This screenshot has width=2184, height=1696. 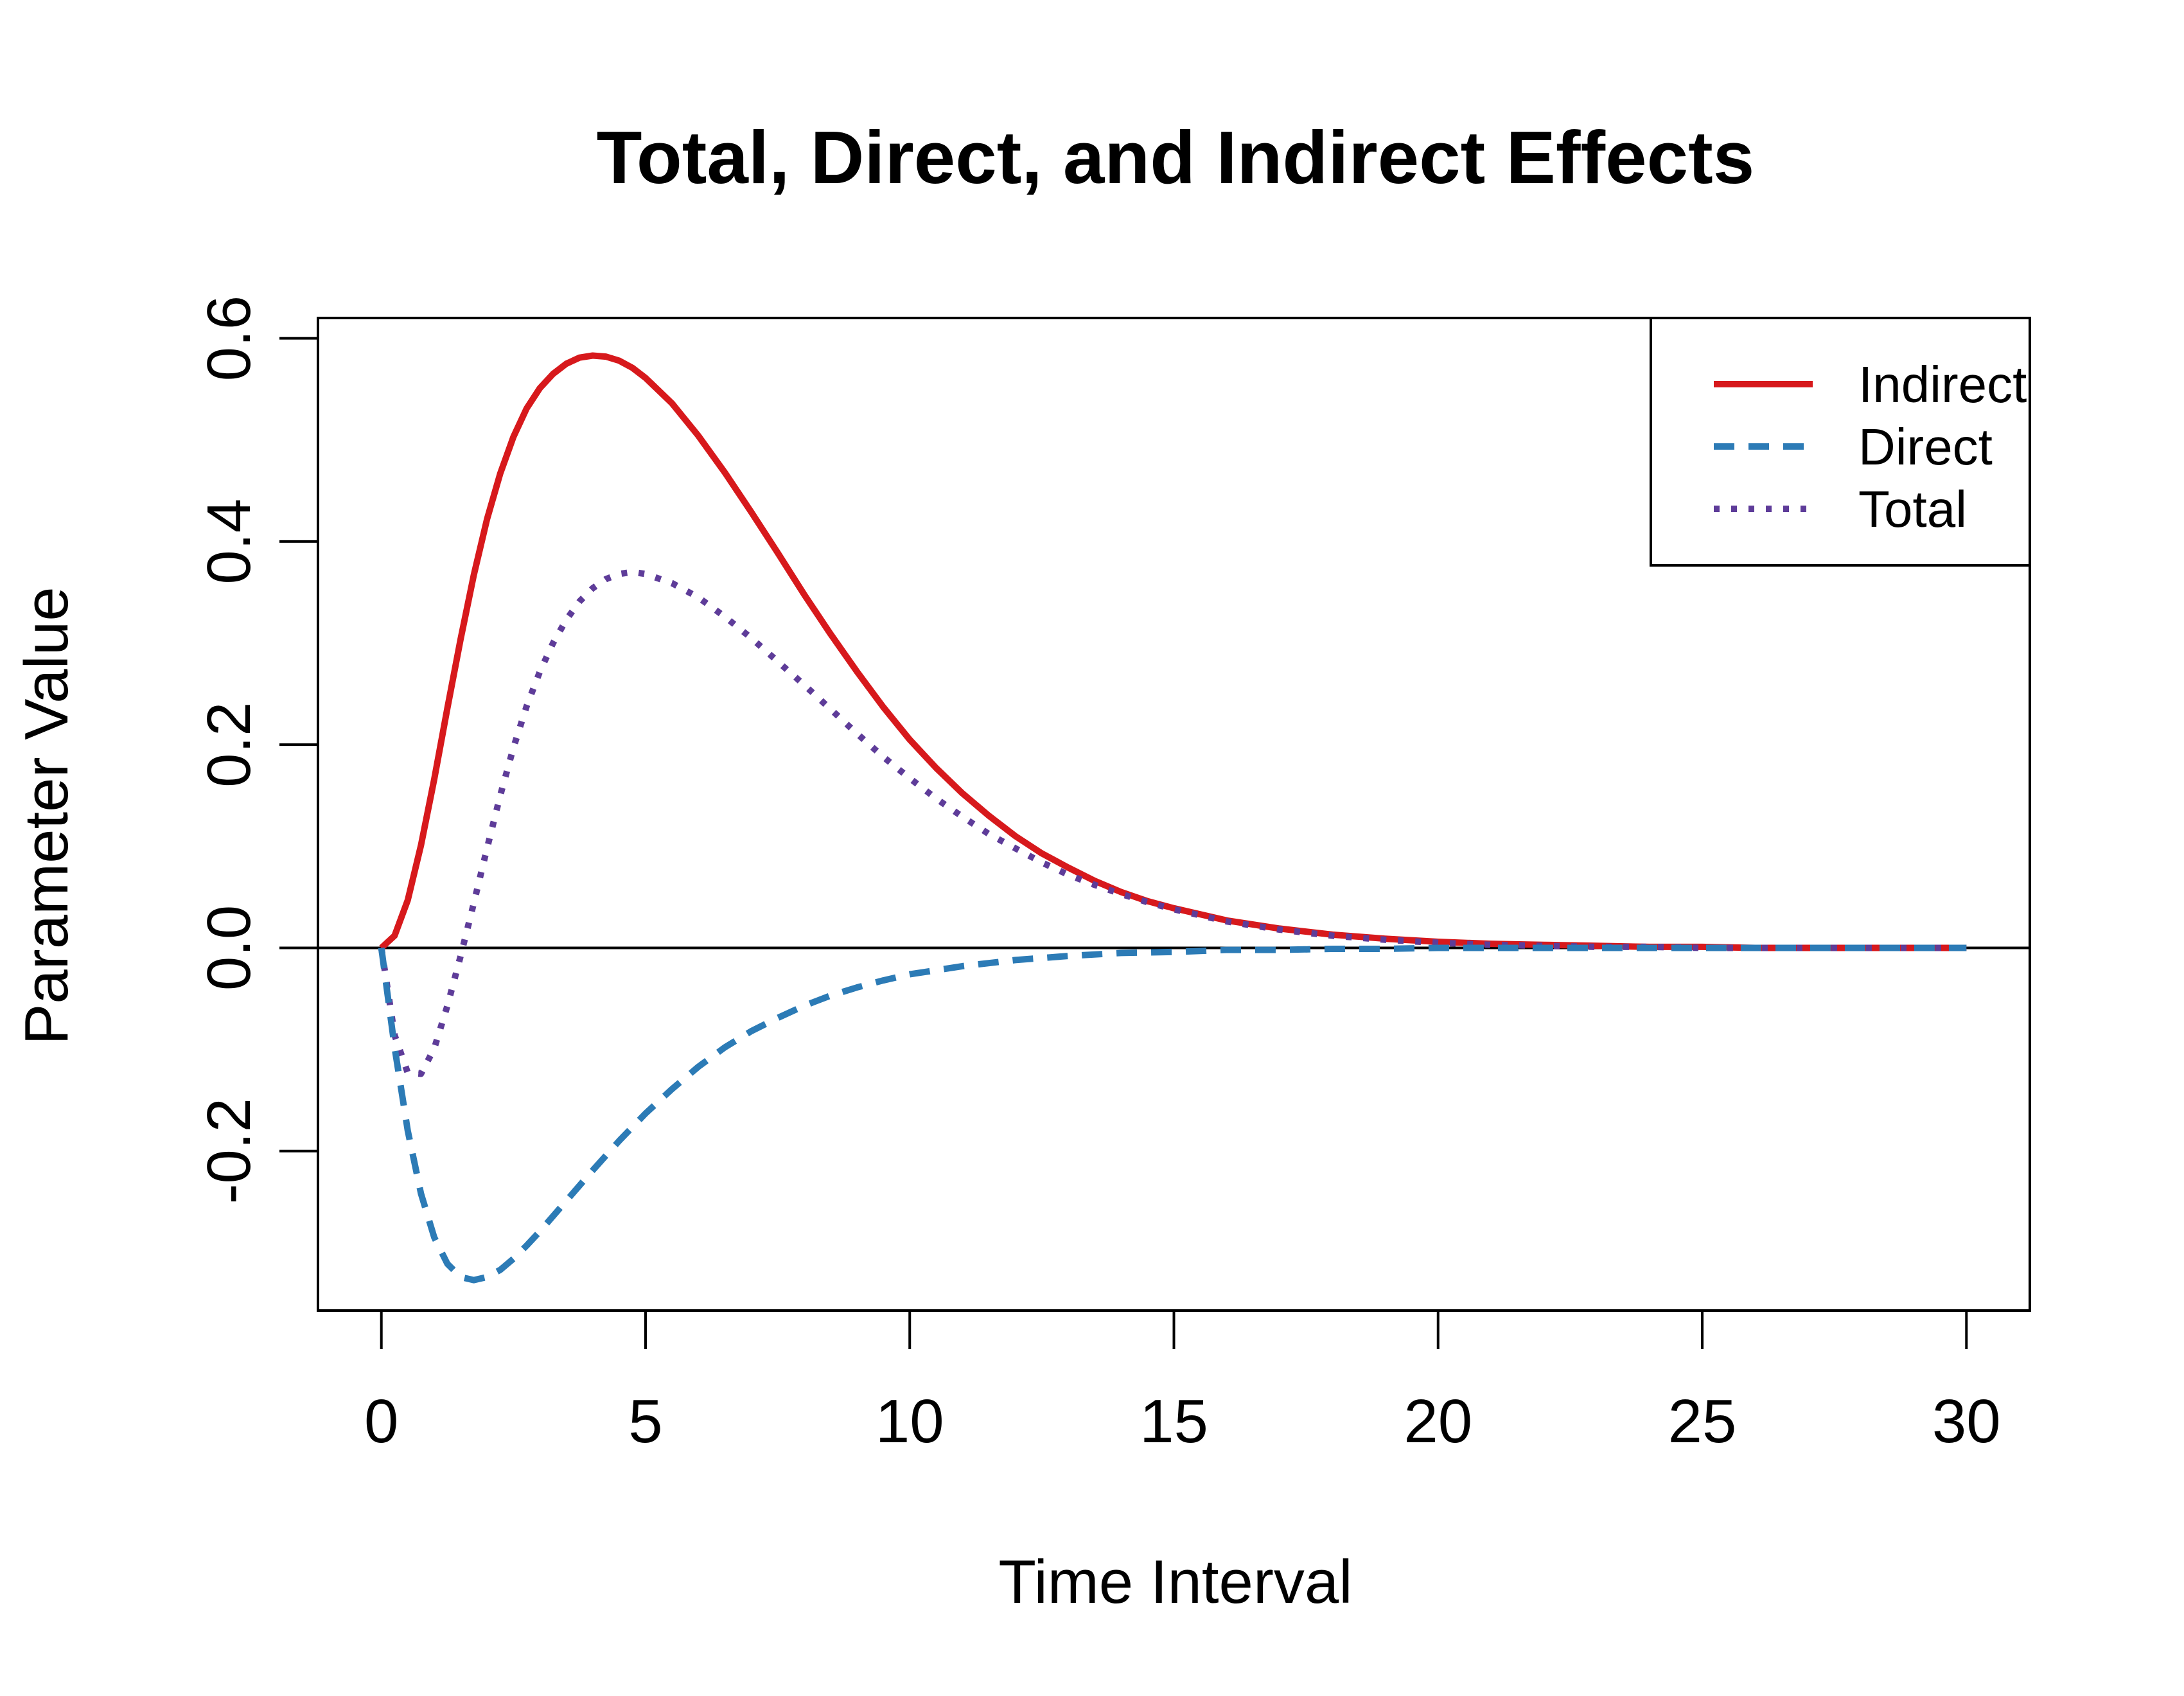 I want to click on series-line-direct, so click(x=1172, y=1114).